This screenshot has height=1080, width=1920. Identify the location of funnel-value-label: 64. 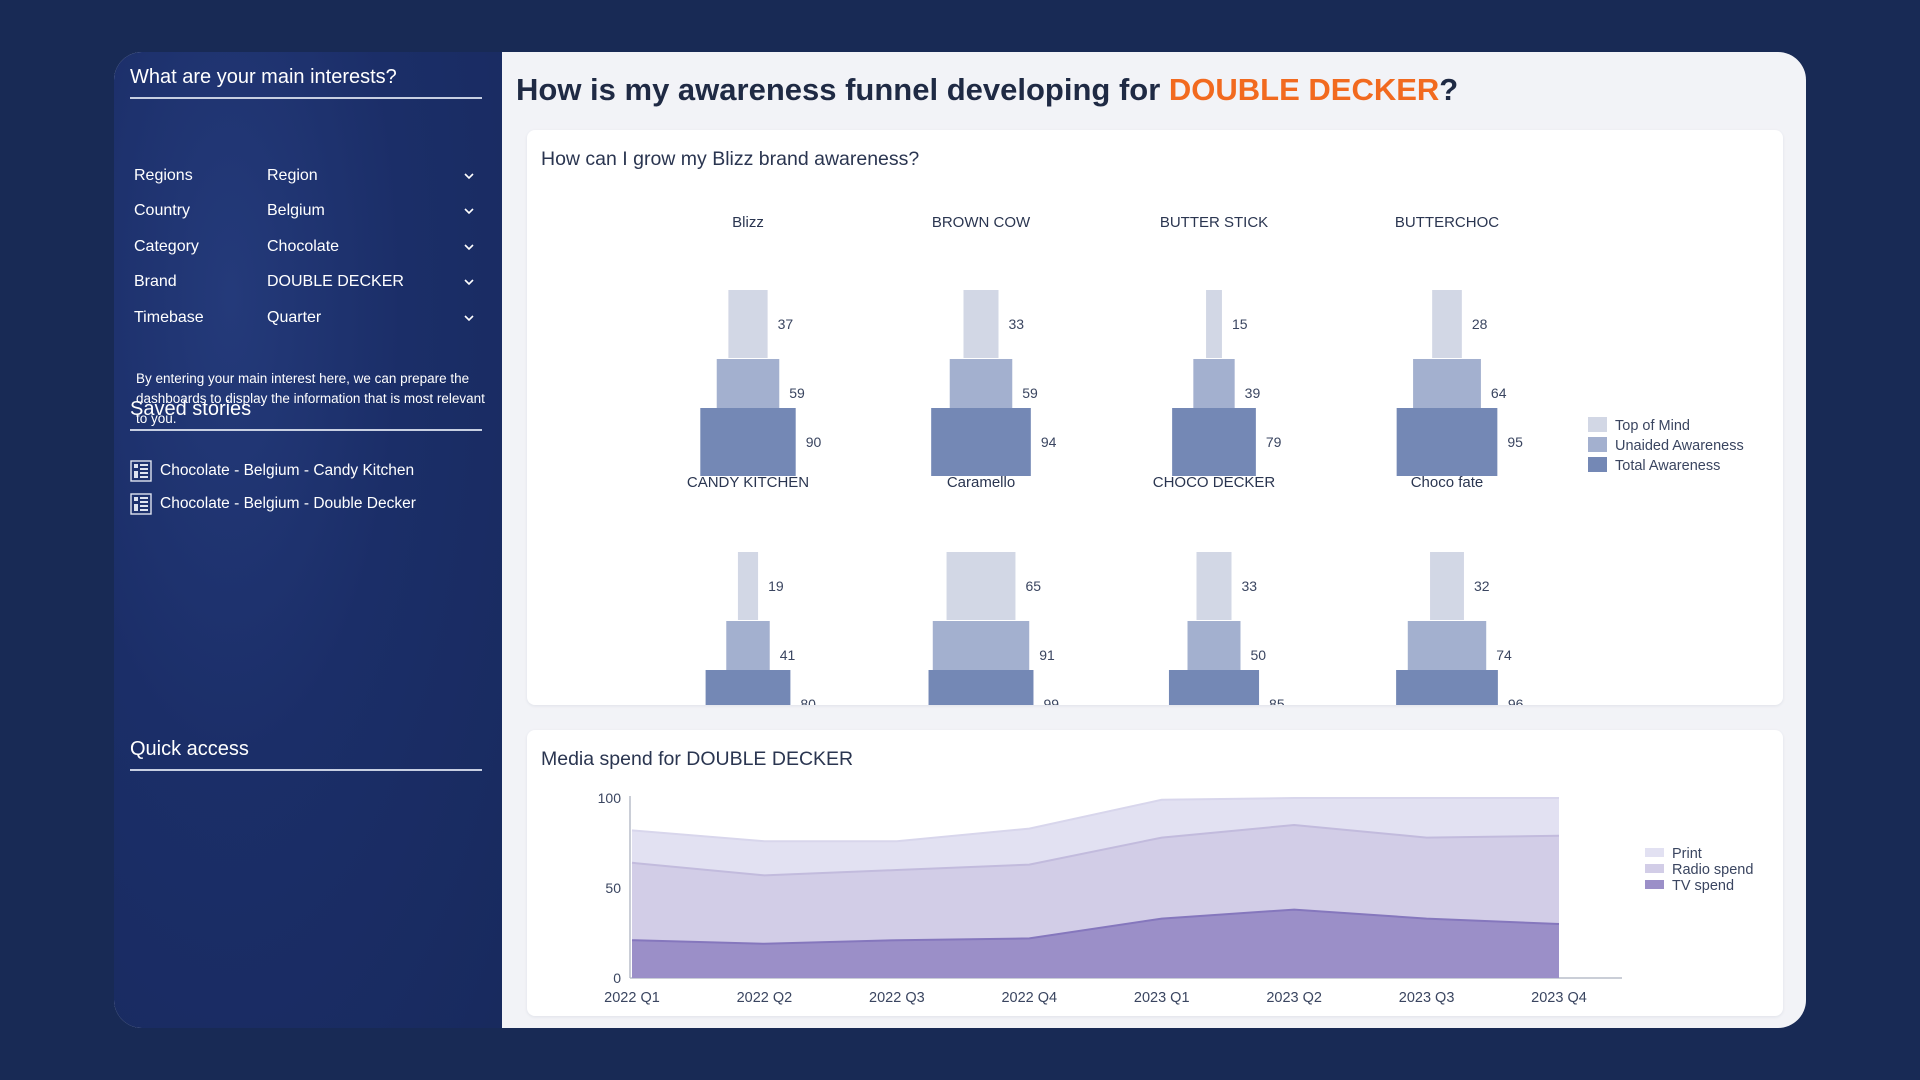
(1499, 393).